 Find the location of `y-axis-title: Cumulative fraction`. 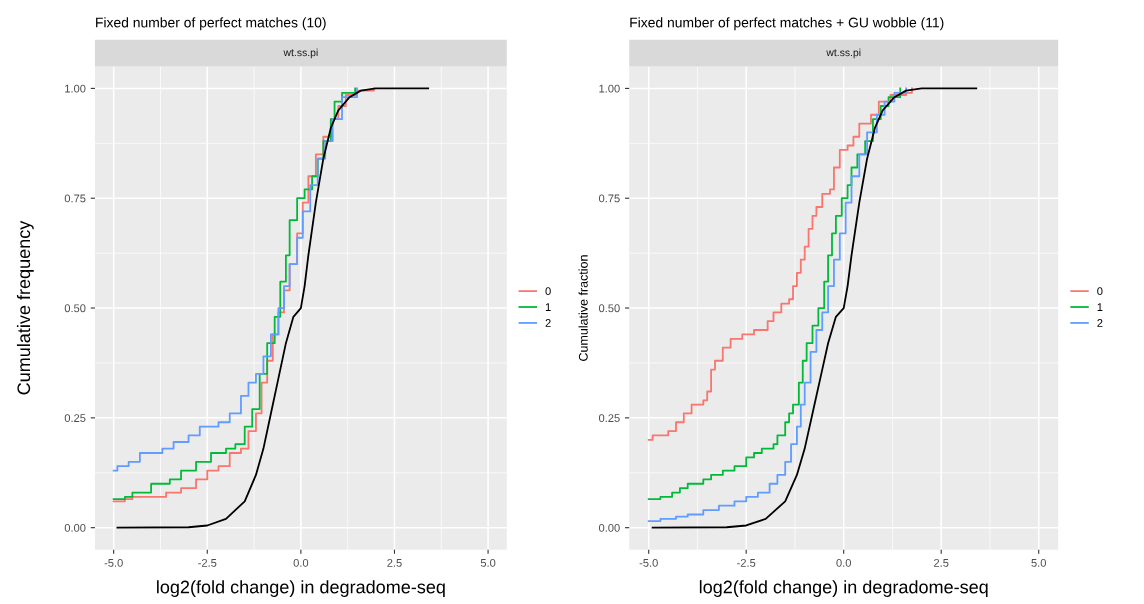

y-axis-title: Cumulative fraction is located at coordinates (583, 308).